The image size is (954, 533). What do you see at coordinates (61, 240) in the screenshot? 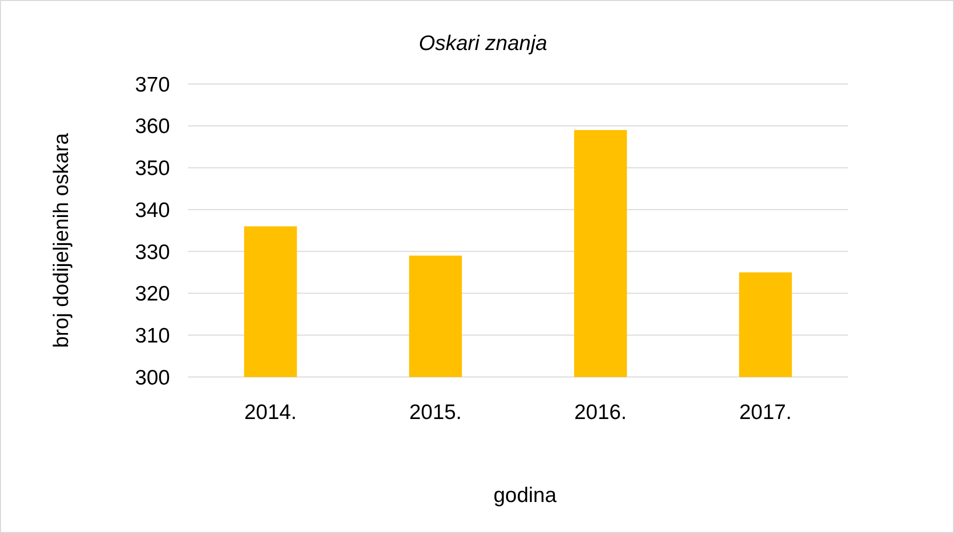
I see `y-axis-title: broj dodijeljenih oskara` at bounding box center [61, 240].